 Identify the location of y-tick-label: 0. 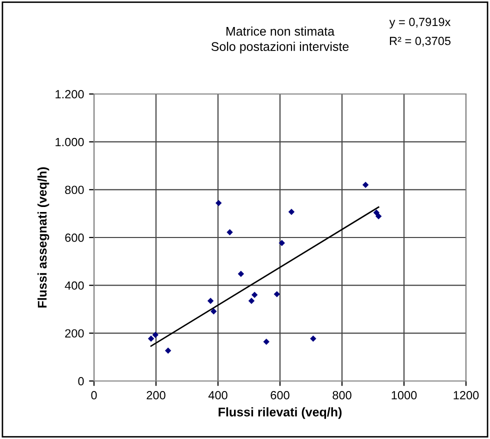
(81, 381).